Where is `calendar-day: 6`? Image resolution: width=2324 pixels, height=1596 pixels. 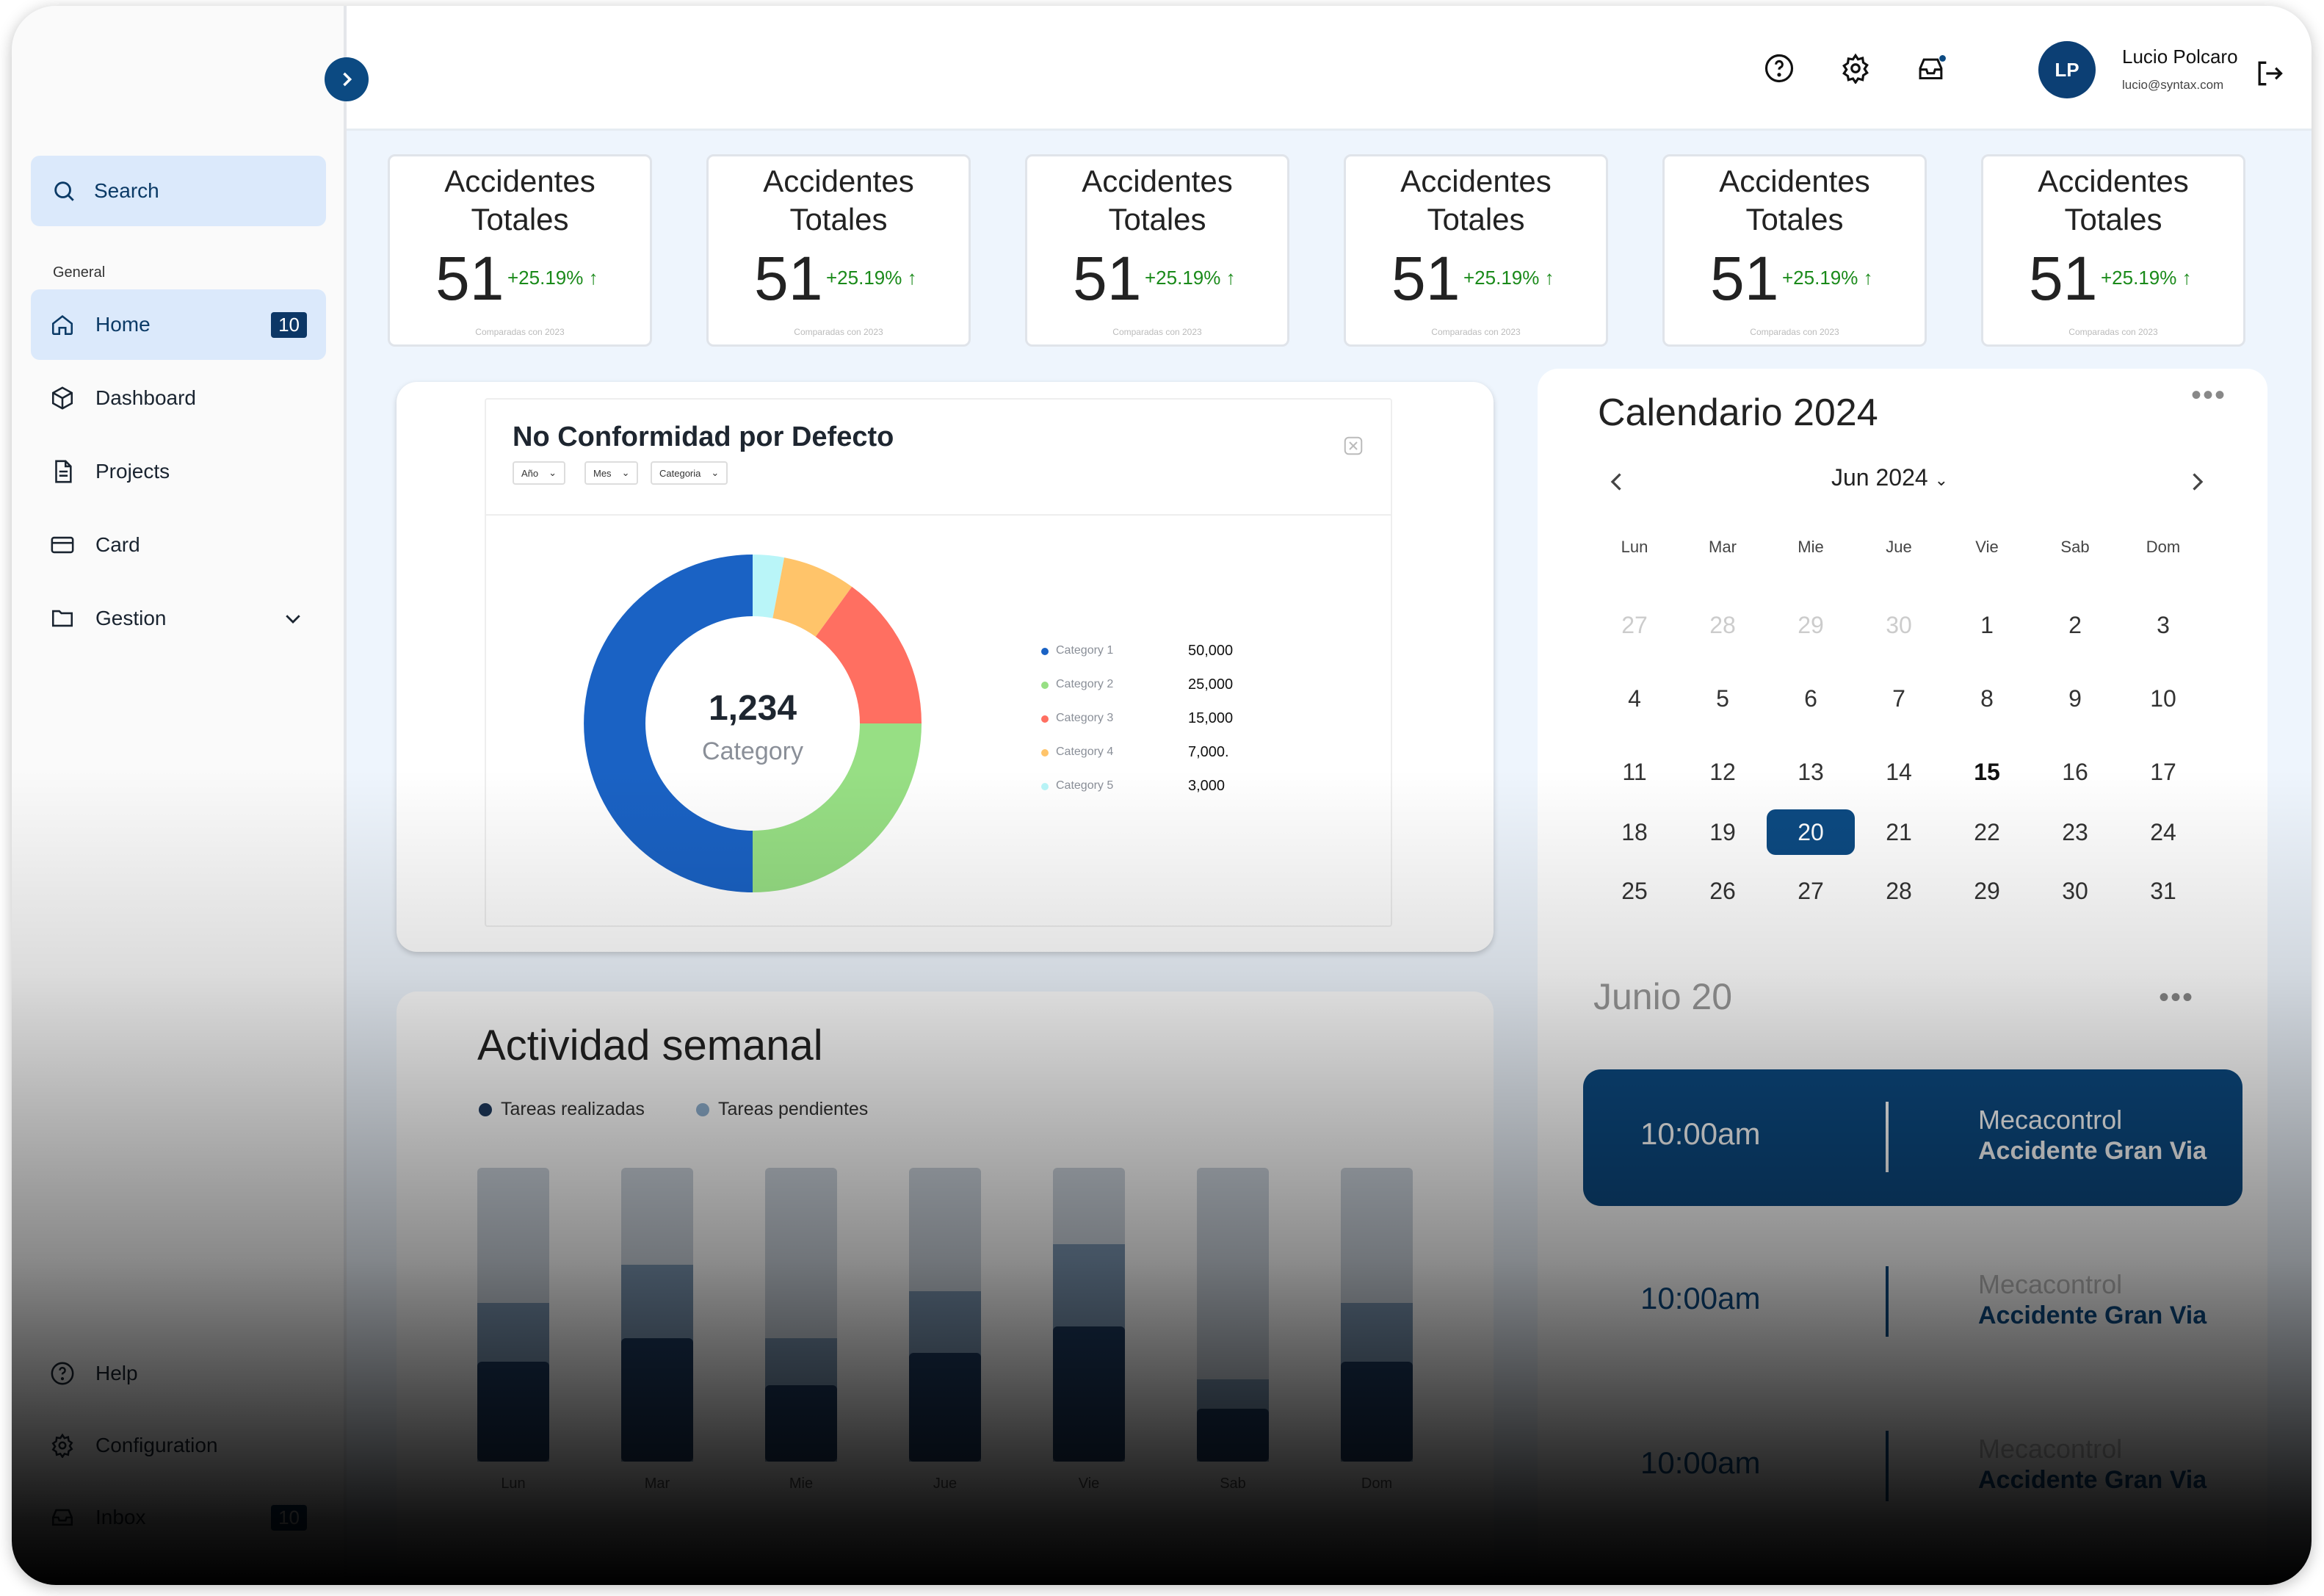 calendar-day: 6 is located at coordinates (1810, 698).